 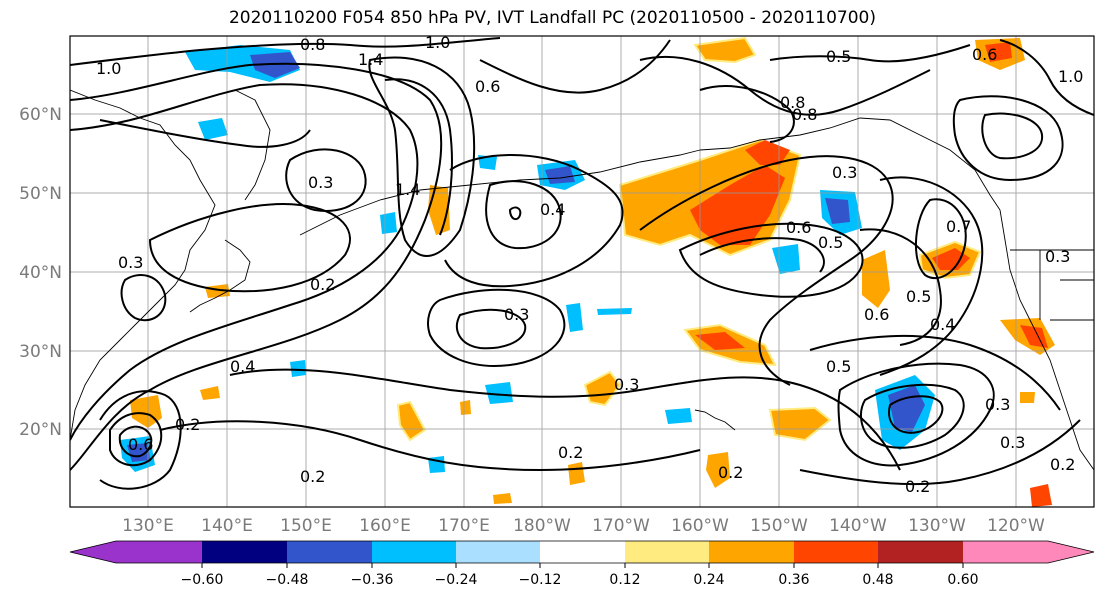 What do you see at coordinates (456, 580) in the screenshot?
I see `colorbar-label: −0.24` at bounding box center [456, 580].